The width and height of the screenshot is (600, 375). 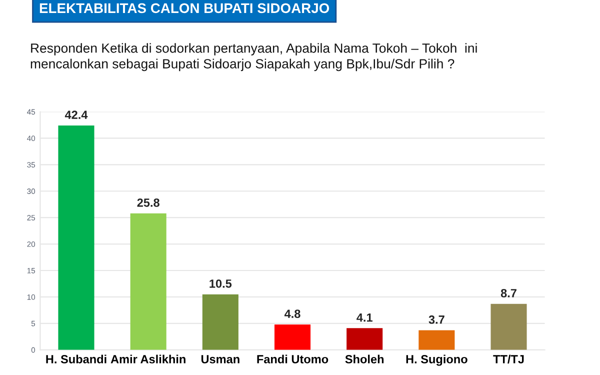 I want to click on data-label: 4.1, so click(x=364, y=317).